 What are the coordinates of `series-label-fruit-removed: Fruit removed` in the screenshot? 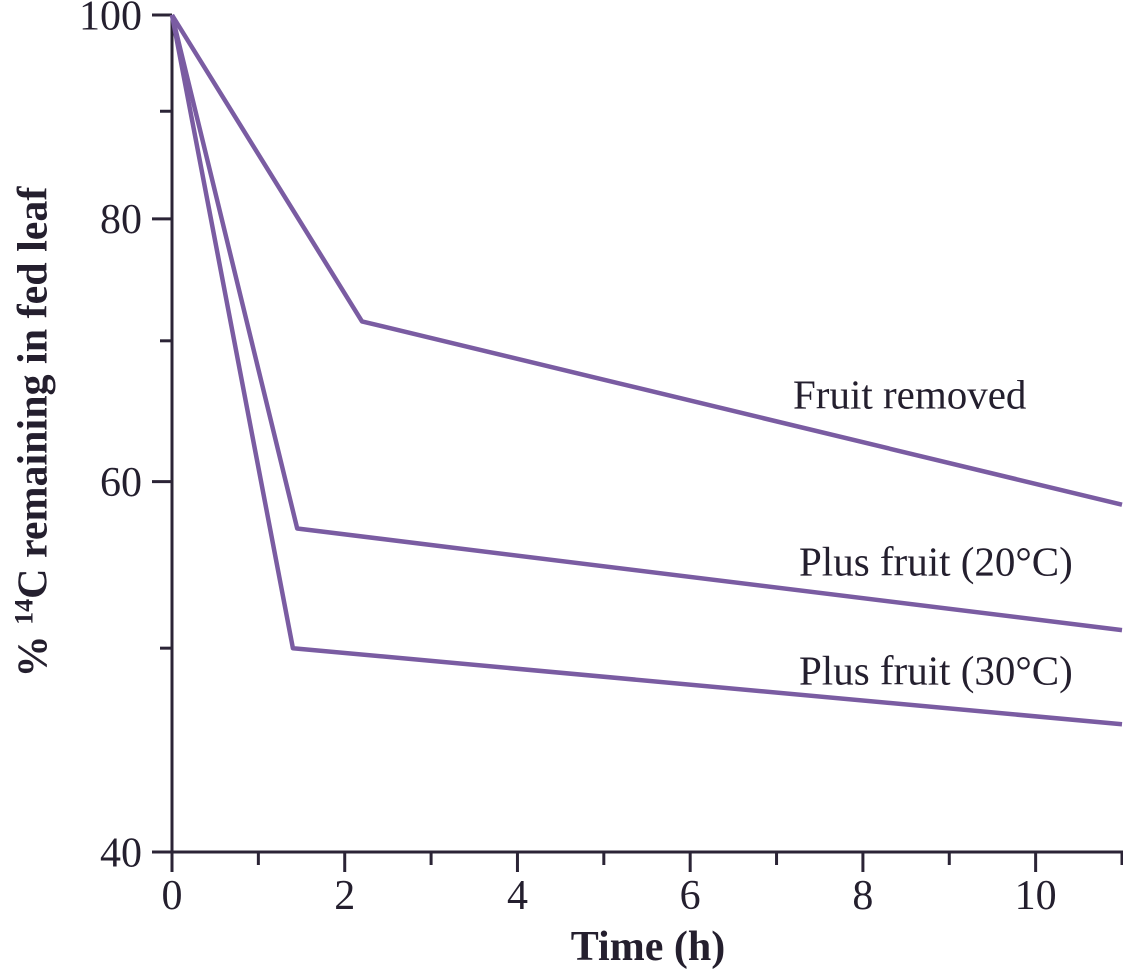 It's located at (910, 394).